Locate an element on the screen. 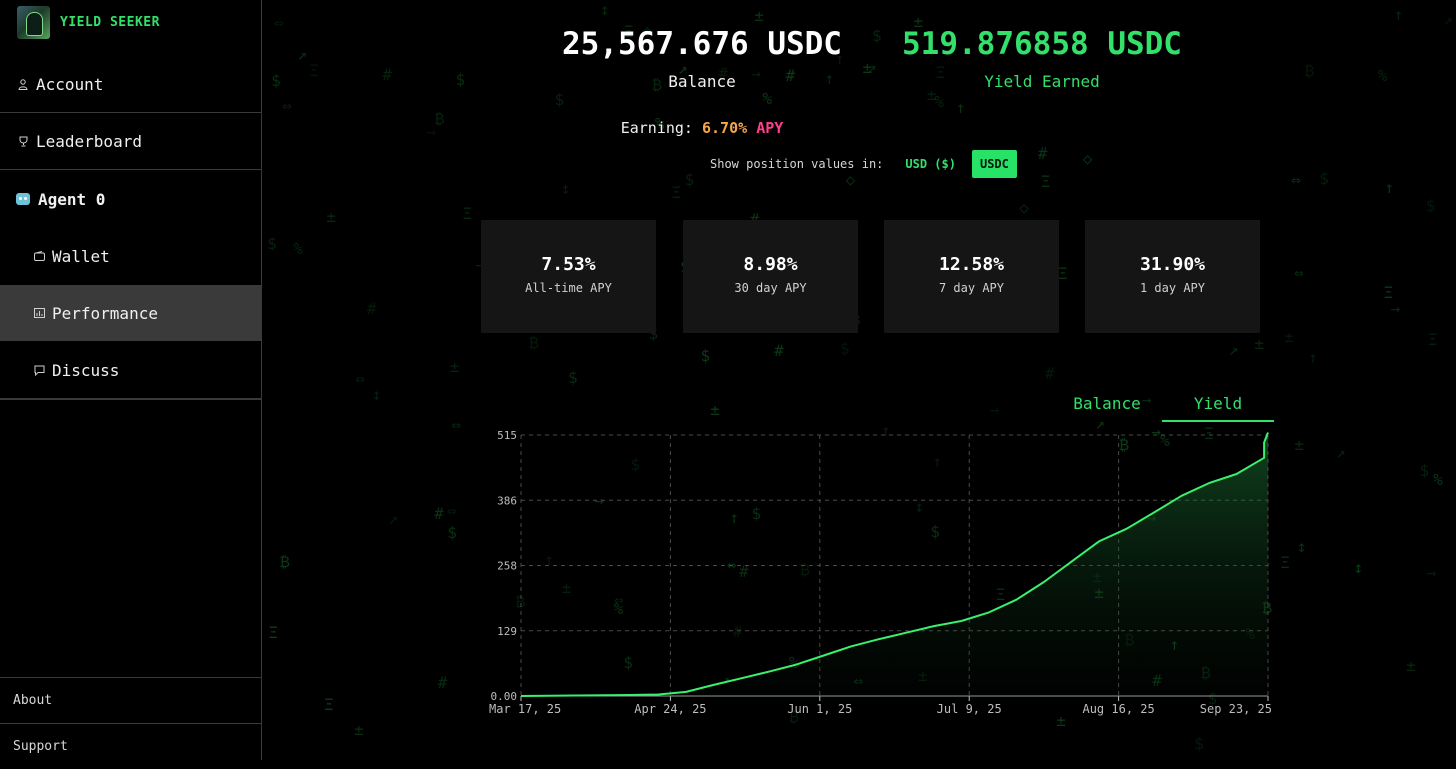 The width and height of the screenshot is (1456, 769). tab-yield: Yield is located at coordinates (1218, 408).